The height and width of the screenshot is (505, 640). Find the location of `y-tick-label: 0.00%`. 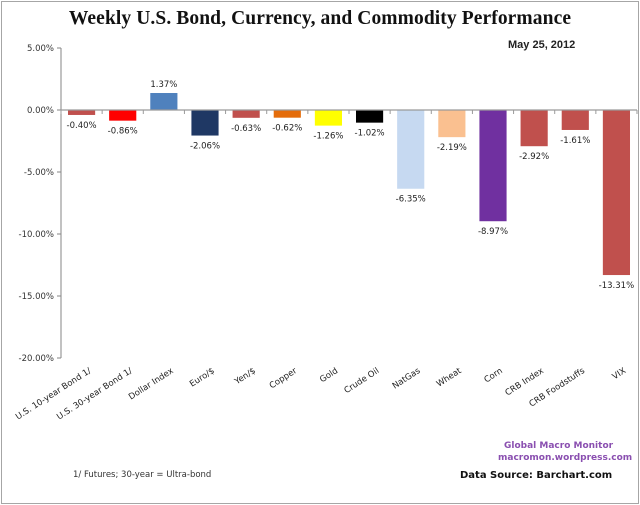

y-tick-label: 0.00% is located at coordinates (40, 111).